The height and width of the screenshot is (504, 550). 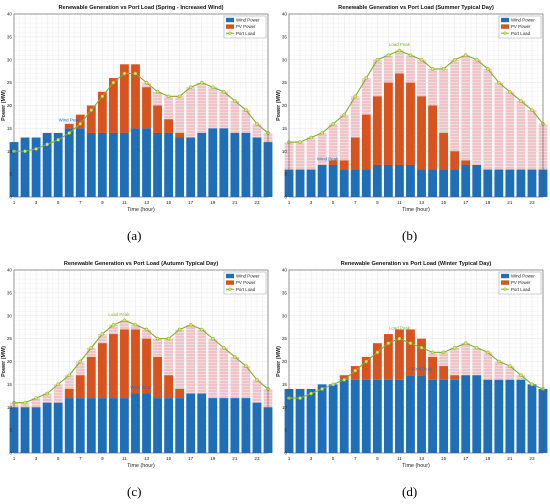 I want to click on panel-label-b: (b), so click(x=410, y=235).